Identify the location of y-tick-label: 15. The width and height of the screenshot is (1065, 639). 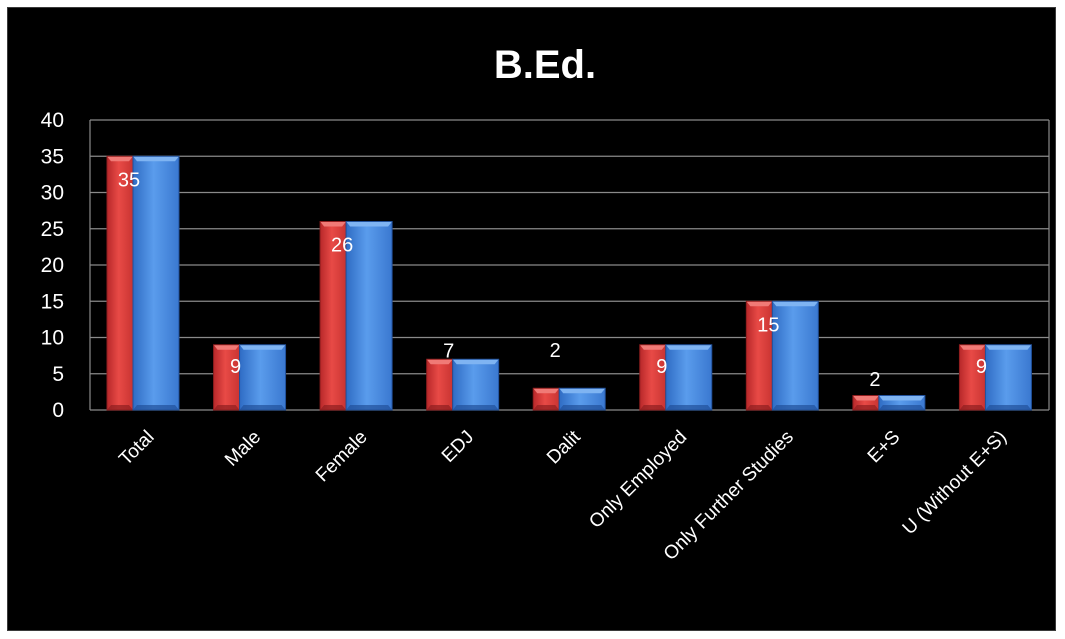
(52, 301).